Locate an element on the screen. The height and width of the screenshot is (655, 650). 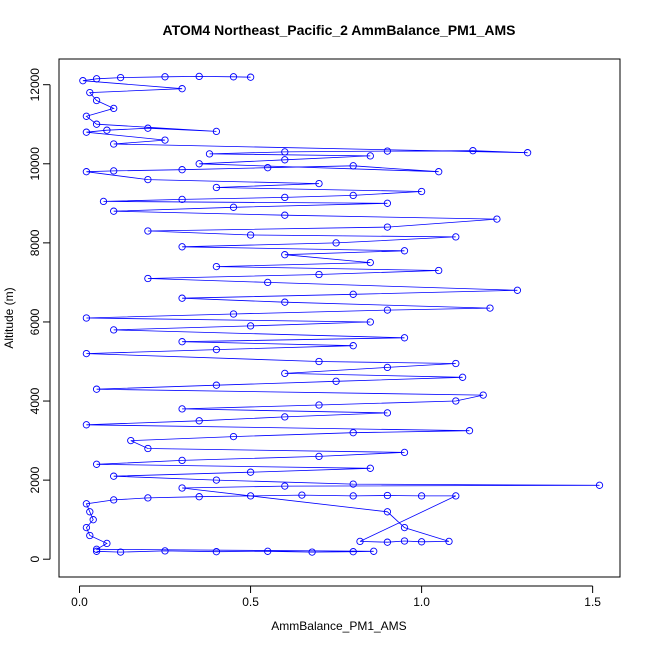
y-tick-label: 12000 is located at coordinates (35, 85).